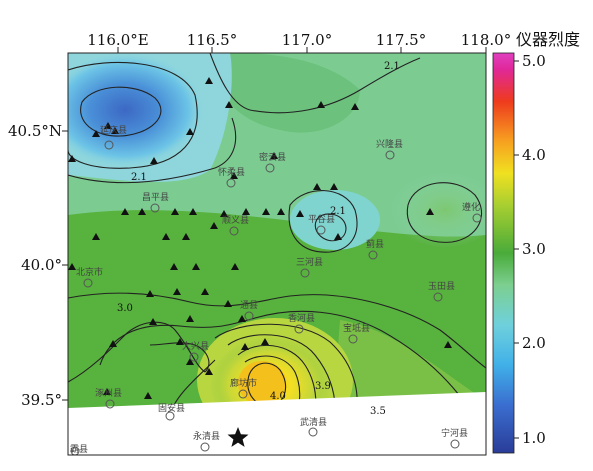  Describe the element at coordinates (441, 286) in the screenshot. I see `city-yutian: 玉田县` at that location.